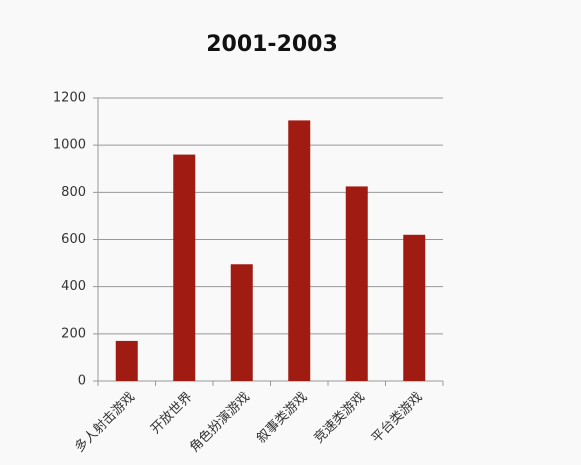  What do you see at coordinates (272, 44) in the screenshot?
I see `chart-title: 2001-2003` at bounding box center [272, 44].